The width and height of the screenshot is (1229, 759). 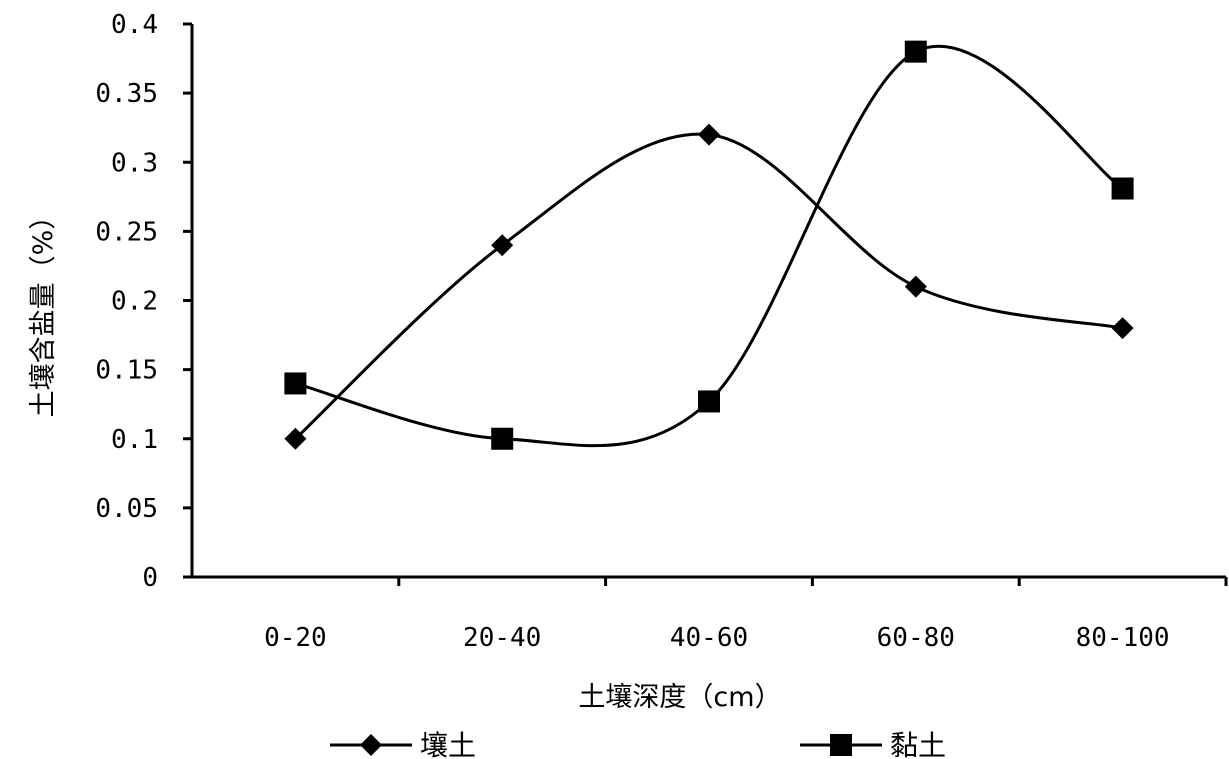 I want to click on x-tick-label: 0-20, so click(x=295, y=638).